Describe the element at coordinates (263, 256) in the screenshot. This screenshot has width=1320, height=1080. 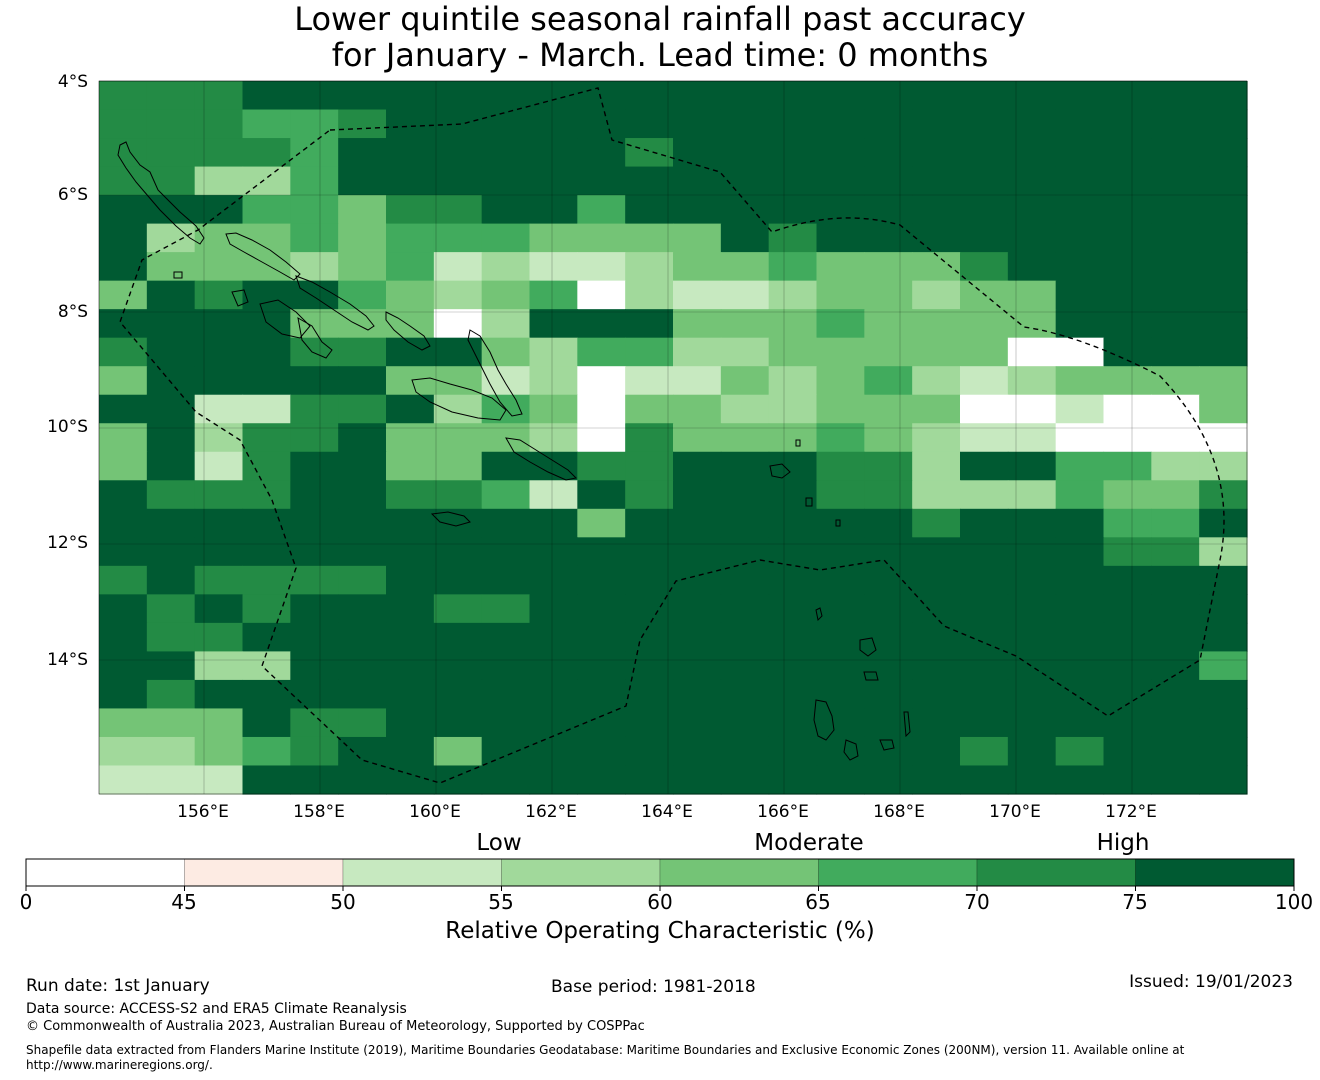
I see `coastline-choiseul` at that location.